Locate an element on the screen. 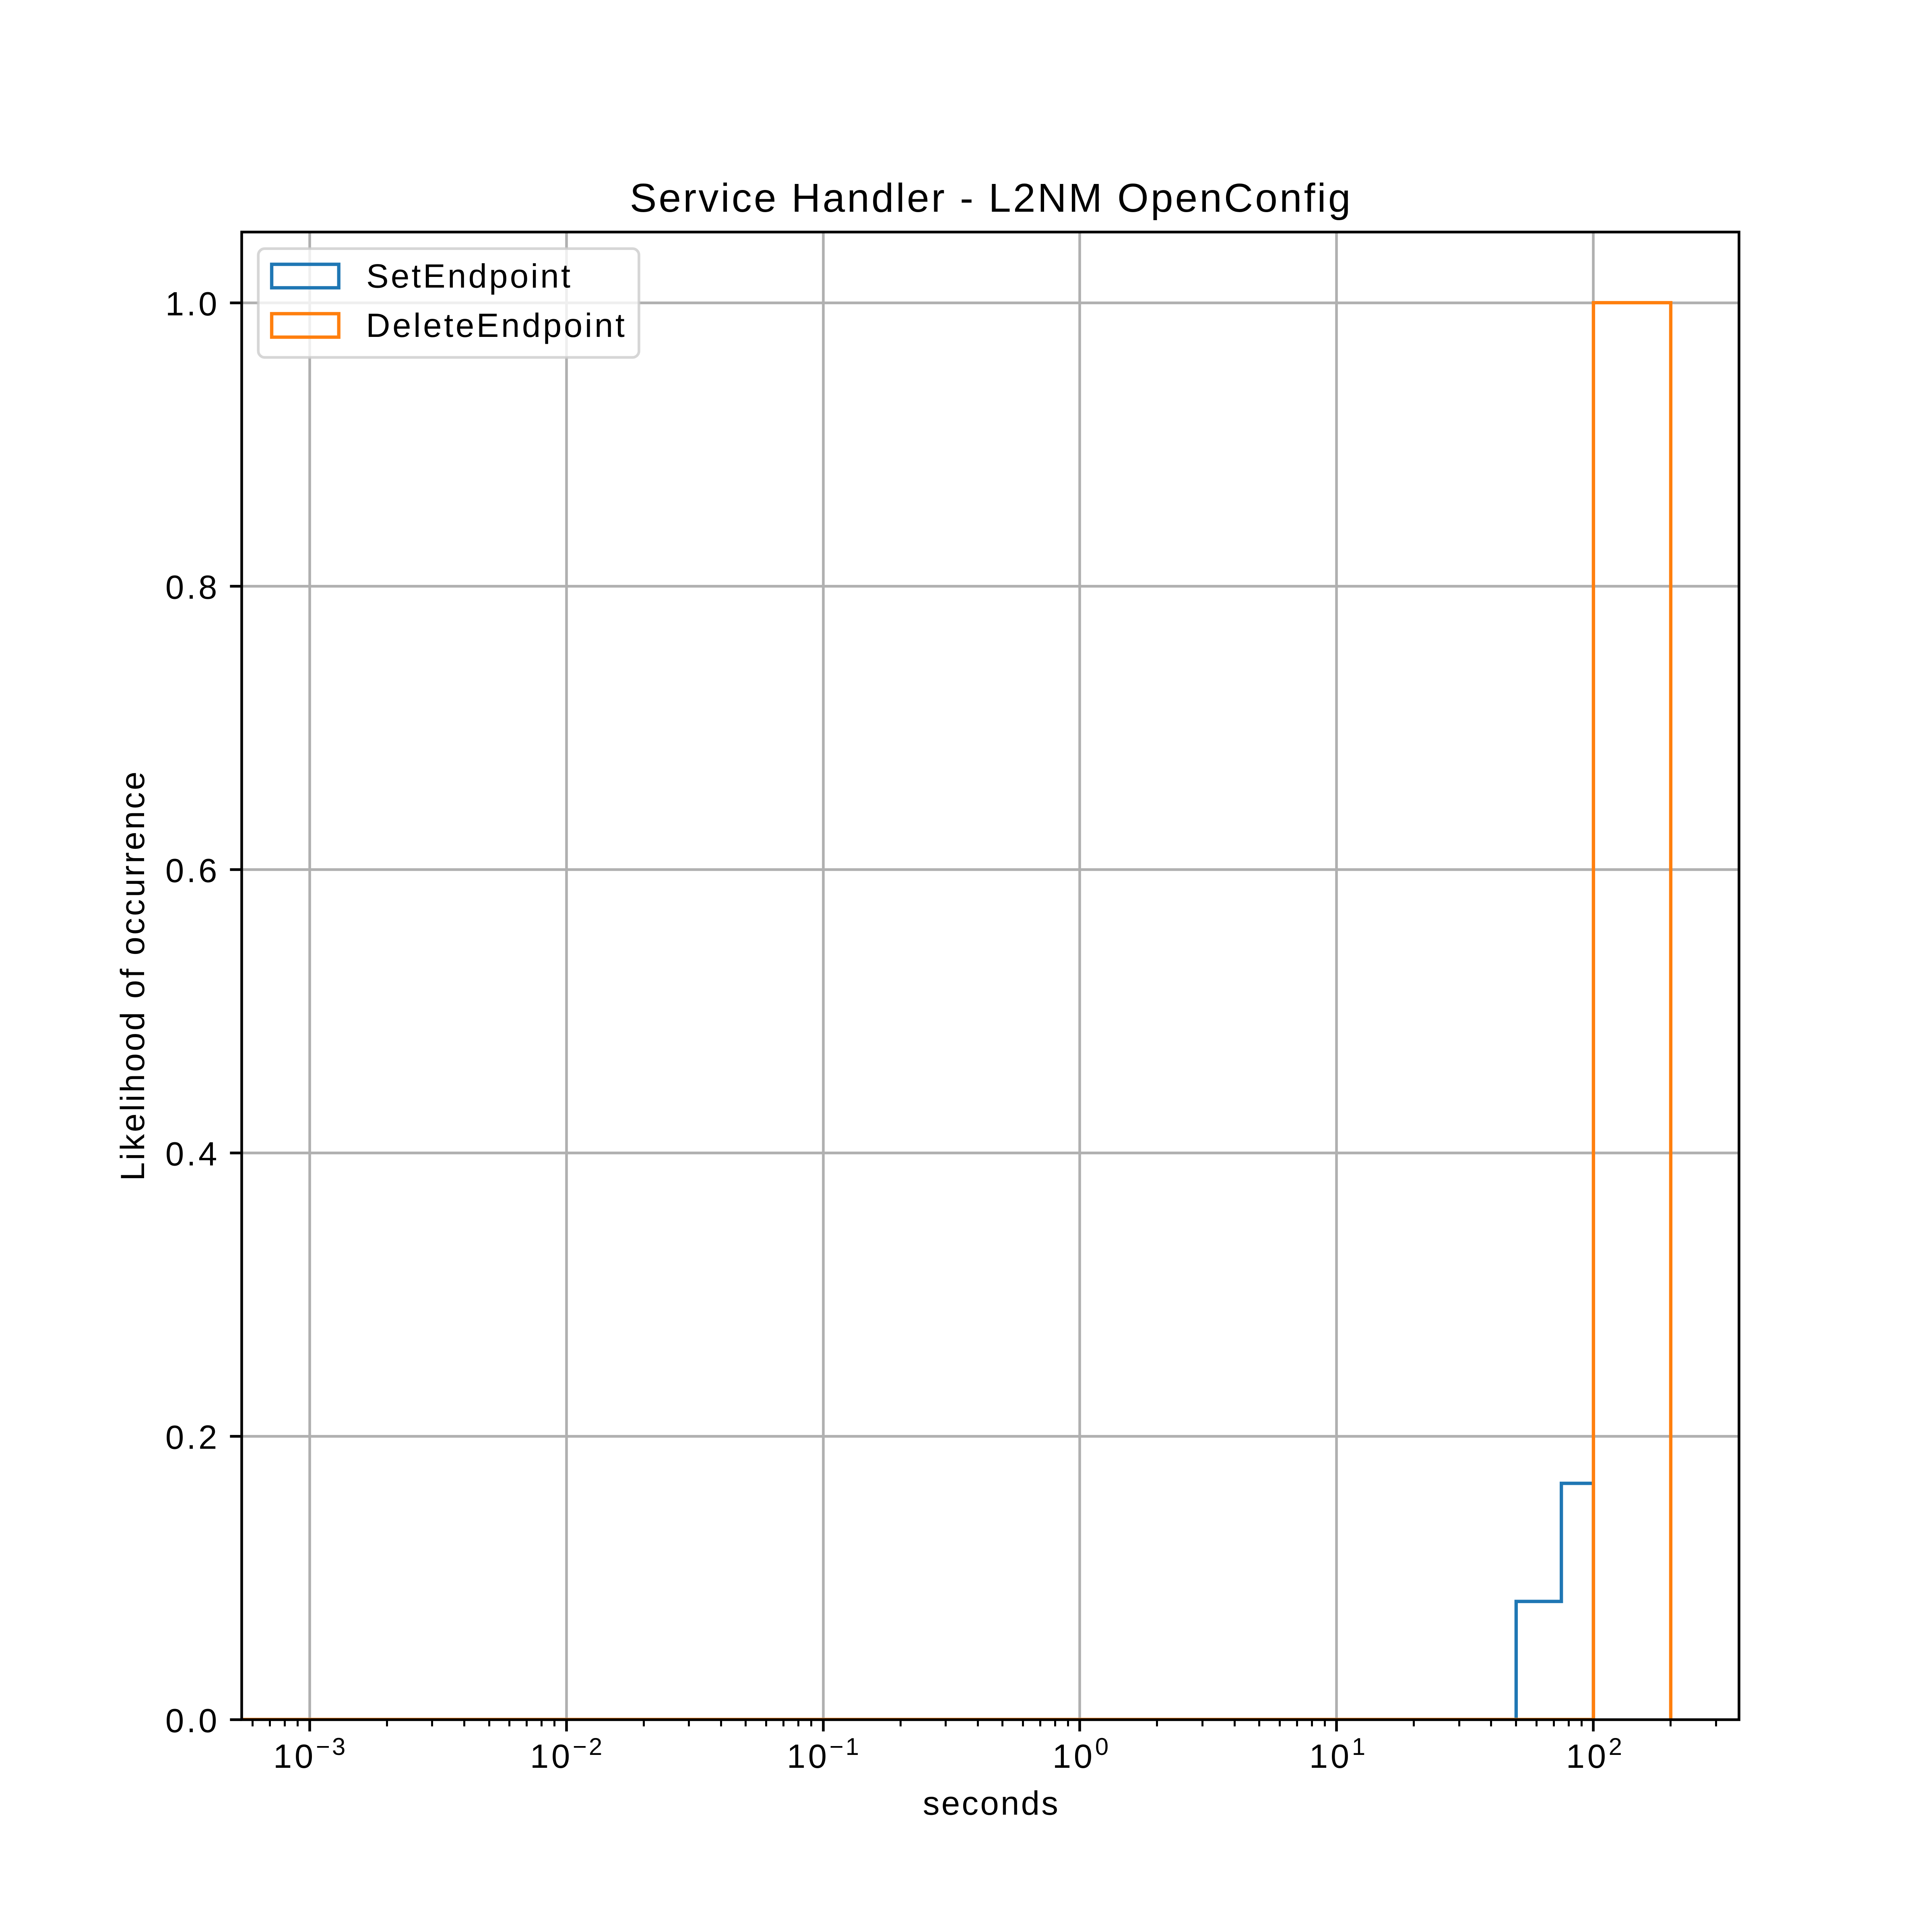 The height and width of the screenshot is (1932, 1932). svg-text: 1 is located at coordinates (1359, 1746).